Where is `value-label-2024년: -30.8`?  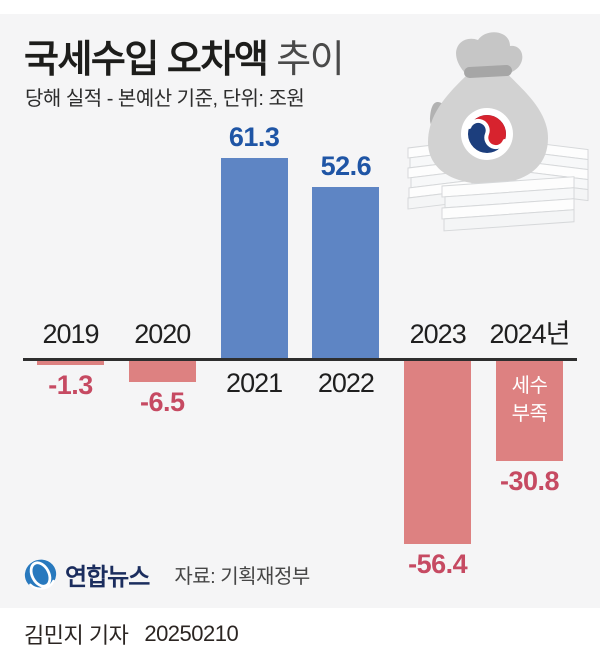
value-label-2024년: -30.8 is located at coordinates (529, 480).